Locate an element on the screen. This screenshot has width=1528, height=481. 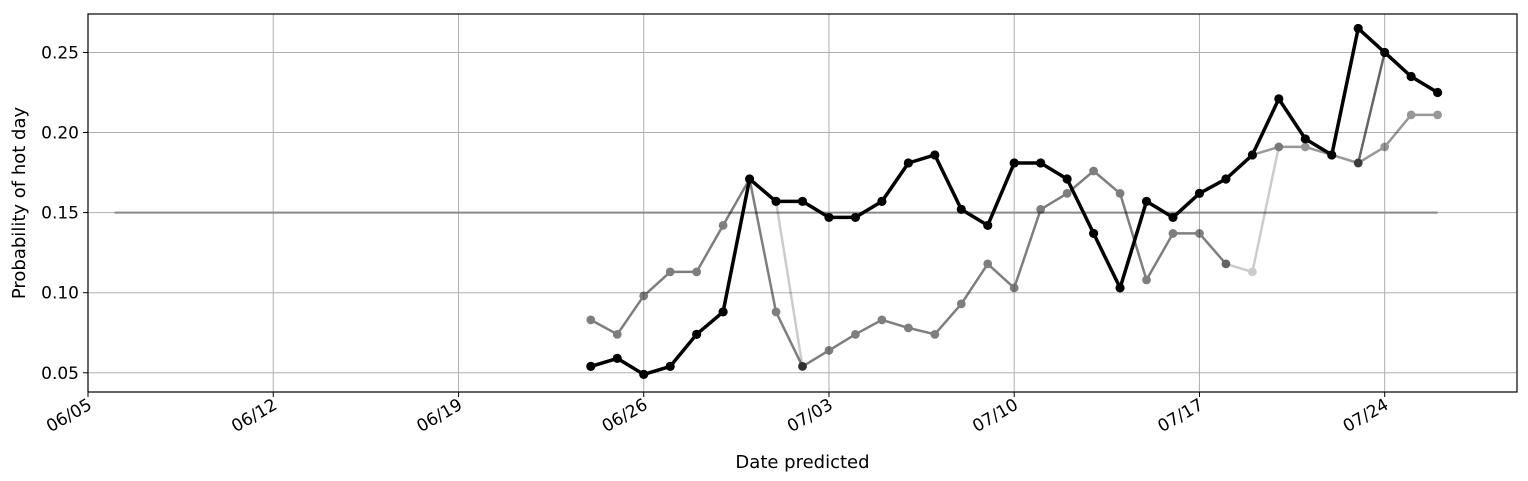
y-tick-label: 0.05 is located at coordinates (60, 374).